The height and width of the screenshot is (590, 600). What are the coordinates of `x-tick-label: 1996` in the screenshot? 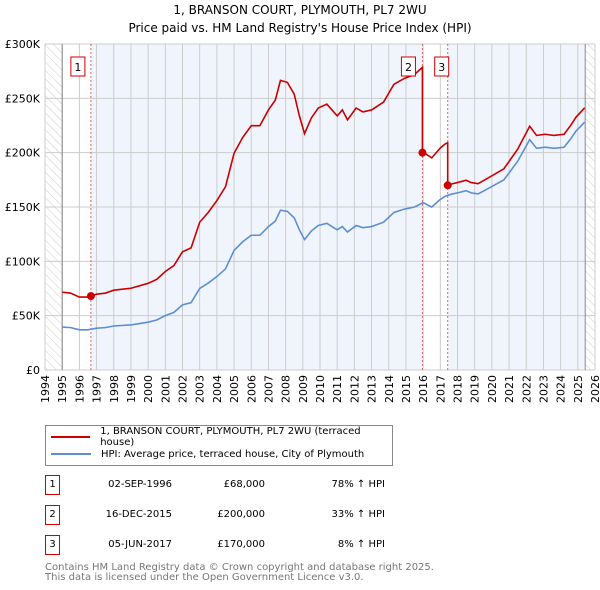 It's located at (79, 389).